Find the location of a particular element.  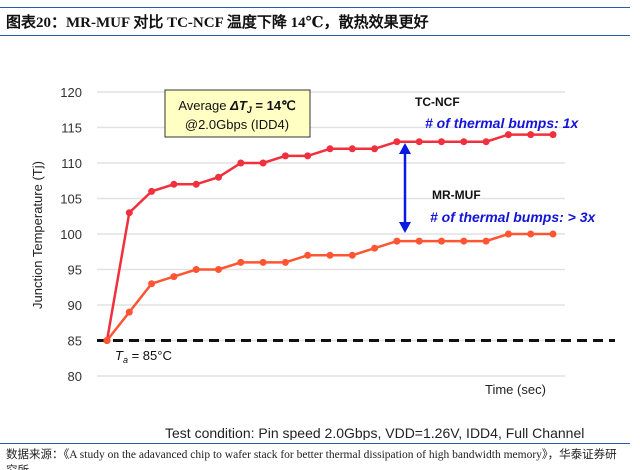

y-tick-label: 80 is located at coordinates (75, 376).